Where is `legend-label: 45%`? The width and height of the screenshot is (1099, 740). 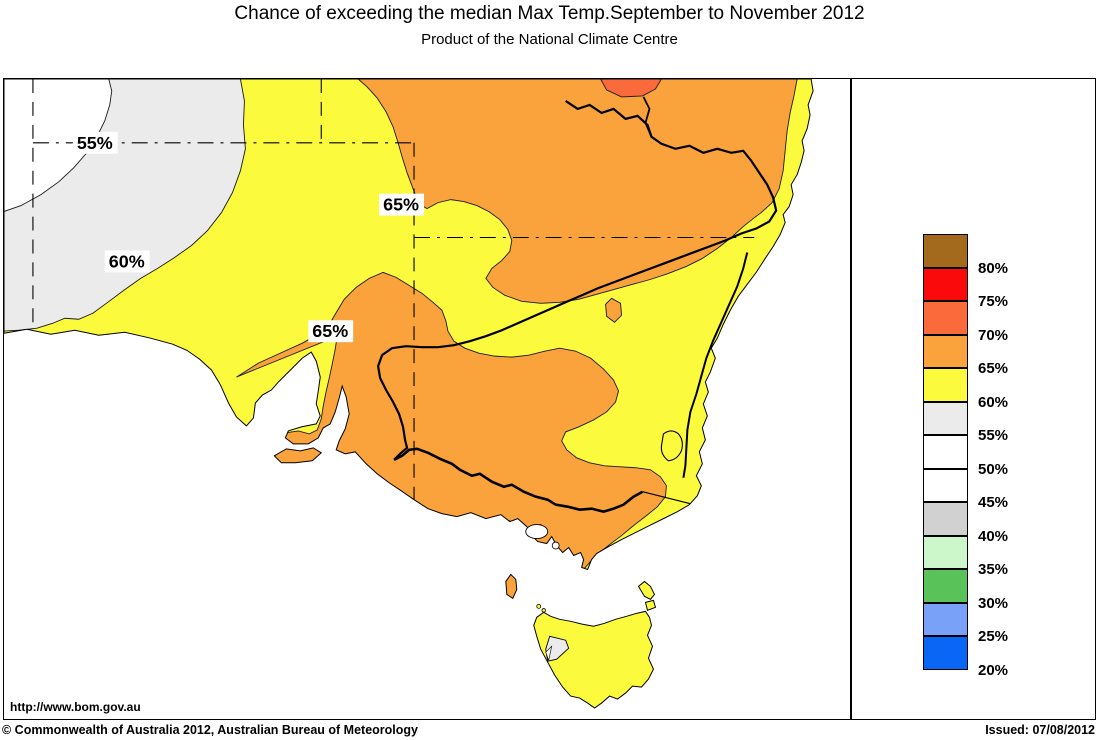
legend-label: 45% is located at coordinates (993, 502).